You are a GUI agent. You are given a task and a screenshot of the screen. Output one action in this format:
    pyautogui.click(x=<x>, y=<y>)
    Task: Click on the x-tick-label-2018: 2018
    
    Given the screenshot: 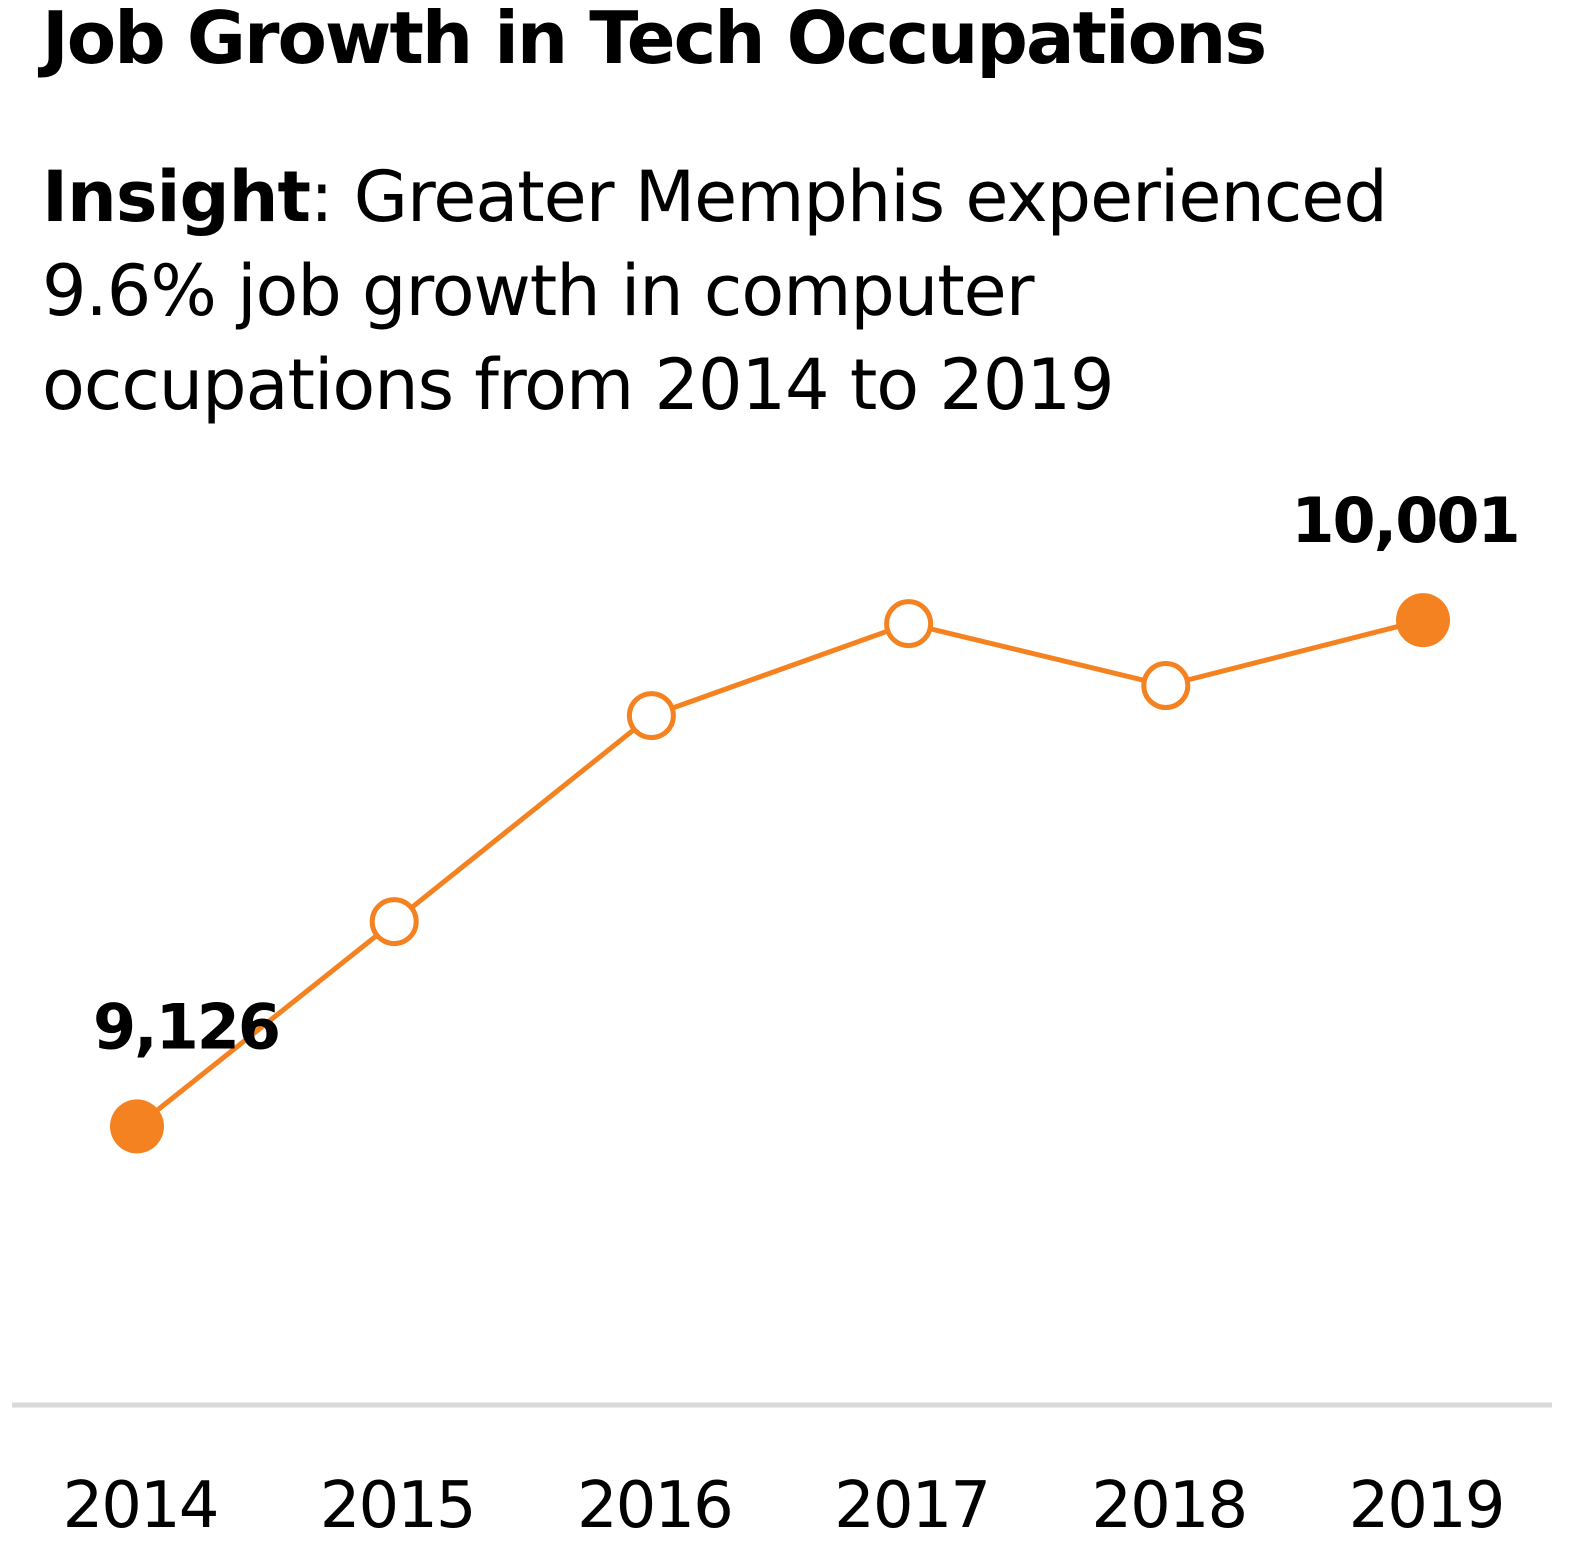 What is the action you would take?
    pyautogui.click(x=1168, y=1505)
    